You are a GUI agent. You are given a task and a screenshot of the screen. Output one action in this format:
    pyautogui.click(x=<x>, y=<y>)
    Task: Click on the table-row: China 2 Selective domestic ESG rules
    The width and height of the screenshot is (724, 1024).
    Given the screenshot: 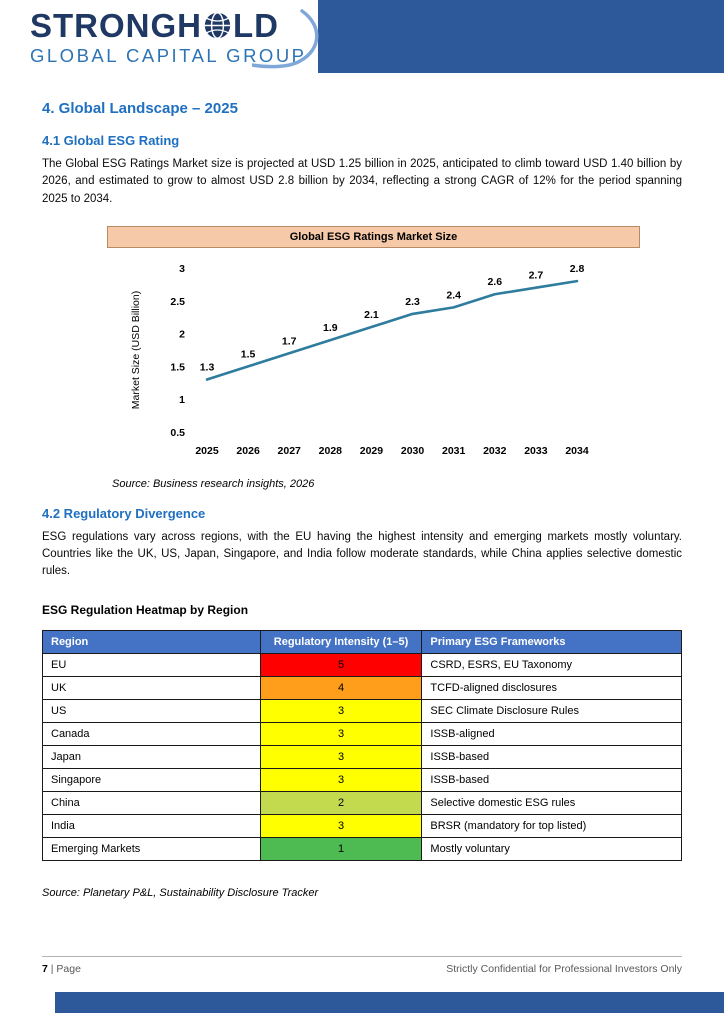 What is the action you would take?
    pyautogui.click(x=362, y=802)
    